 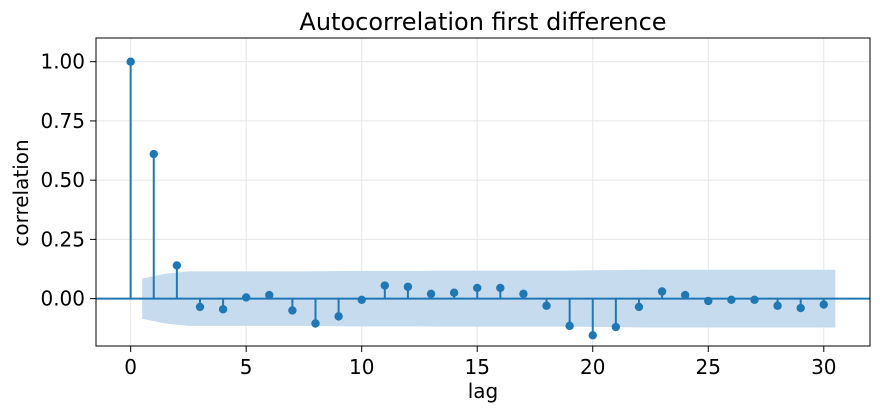 What do you see at coordinates (130, 367) in the screenshot?
I see `x-tick-label: 0` at bounding box center [130, 367].